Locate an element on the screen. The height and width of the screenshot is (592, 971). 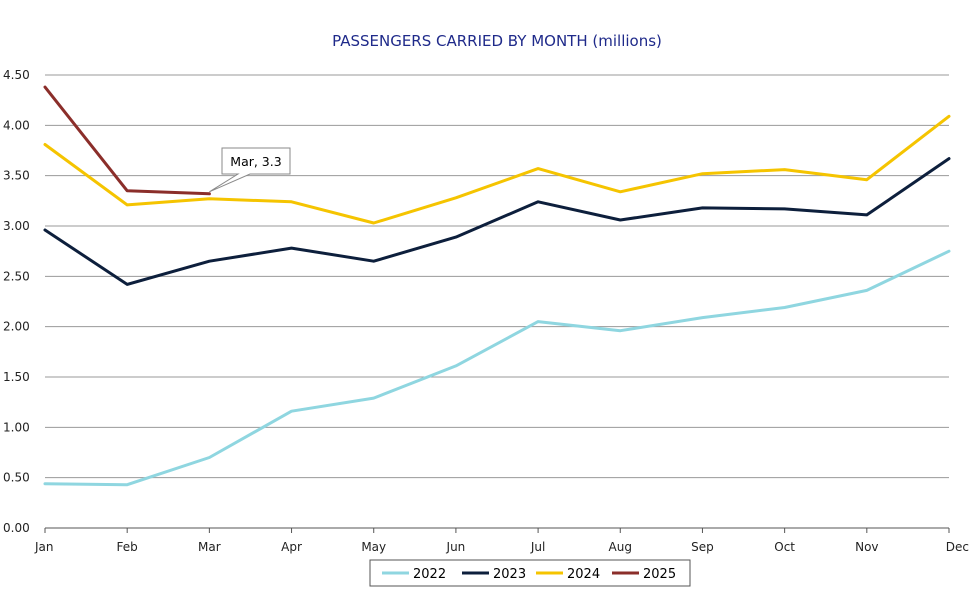
x-tick-label: Jan is located at coordinates (44, 547).